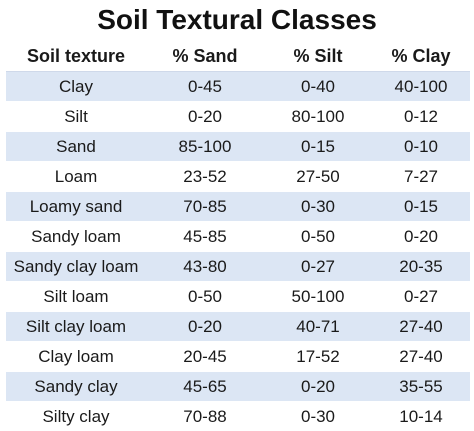 This screenshot has height=431, width=474. I want to click on silt-cell: 40-71, so click(318, 327).